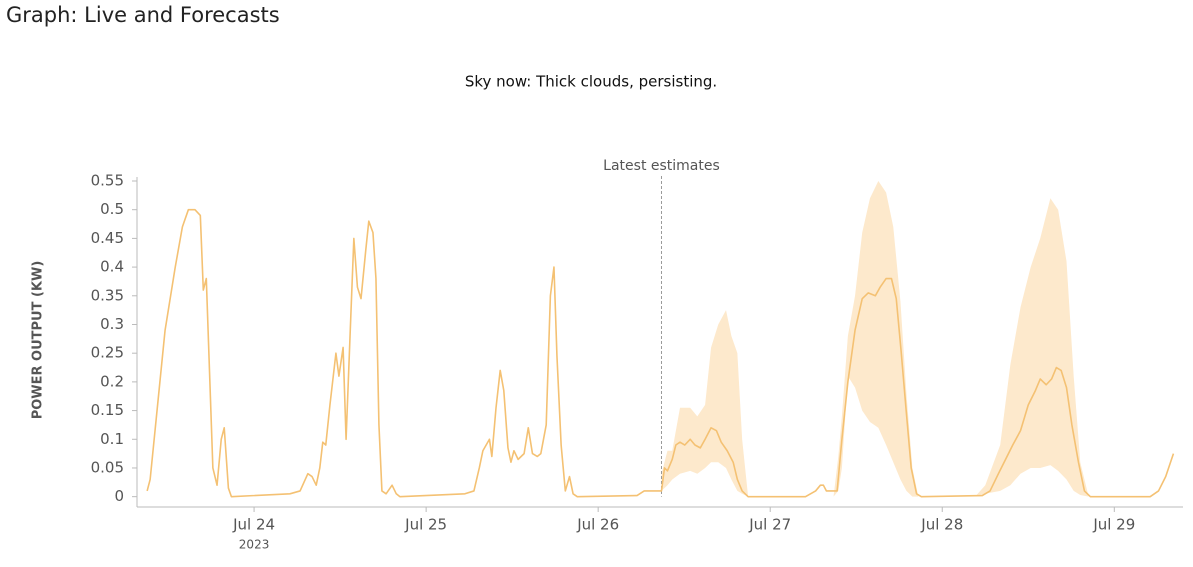  What do you see at coordinates (112, 324) in the screenshot?
I see `y-tick-label: 0.3` at bounding box center [112, 324].